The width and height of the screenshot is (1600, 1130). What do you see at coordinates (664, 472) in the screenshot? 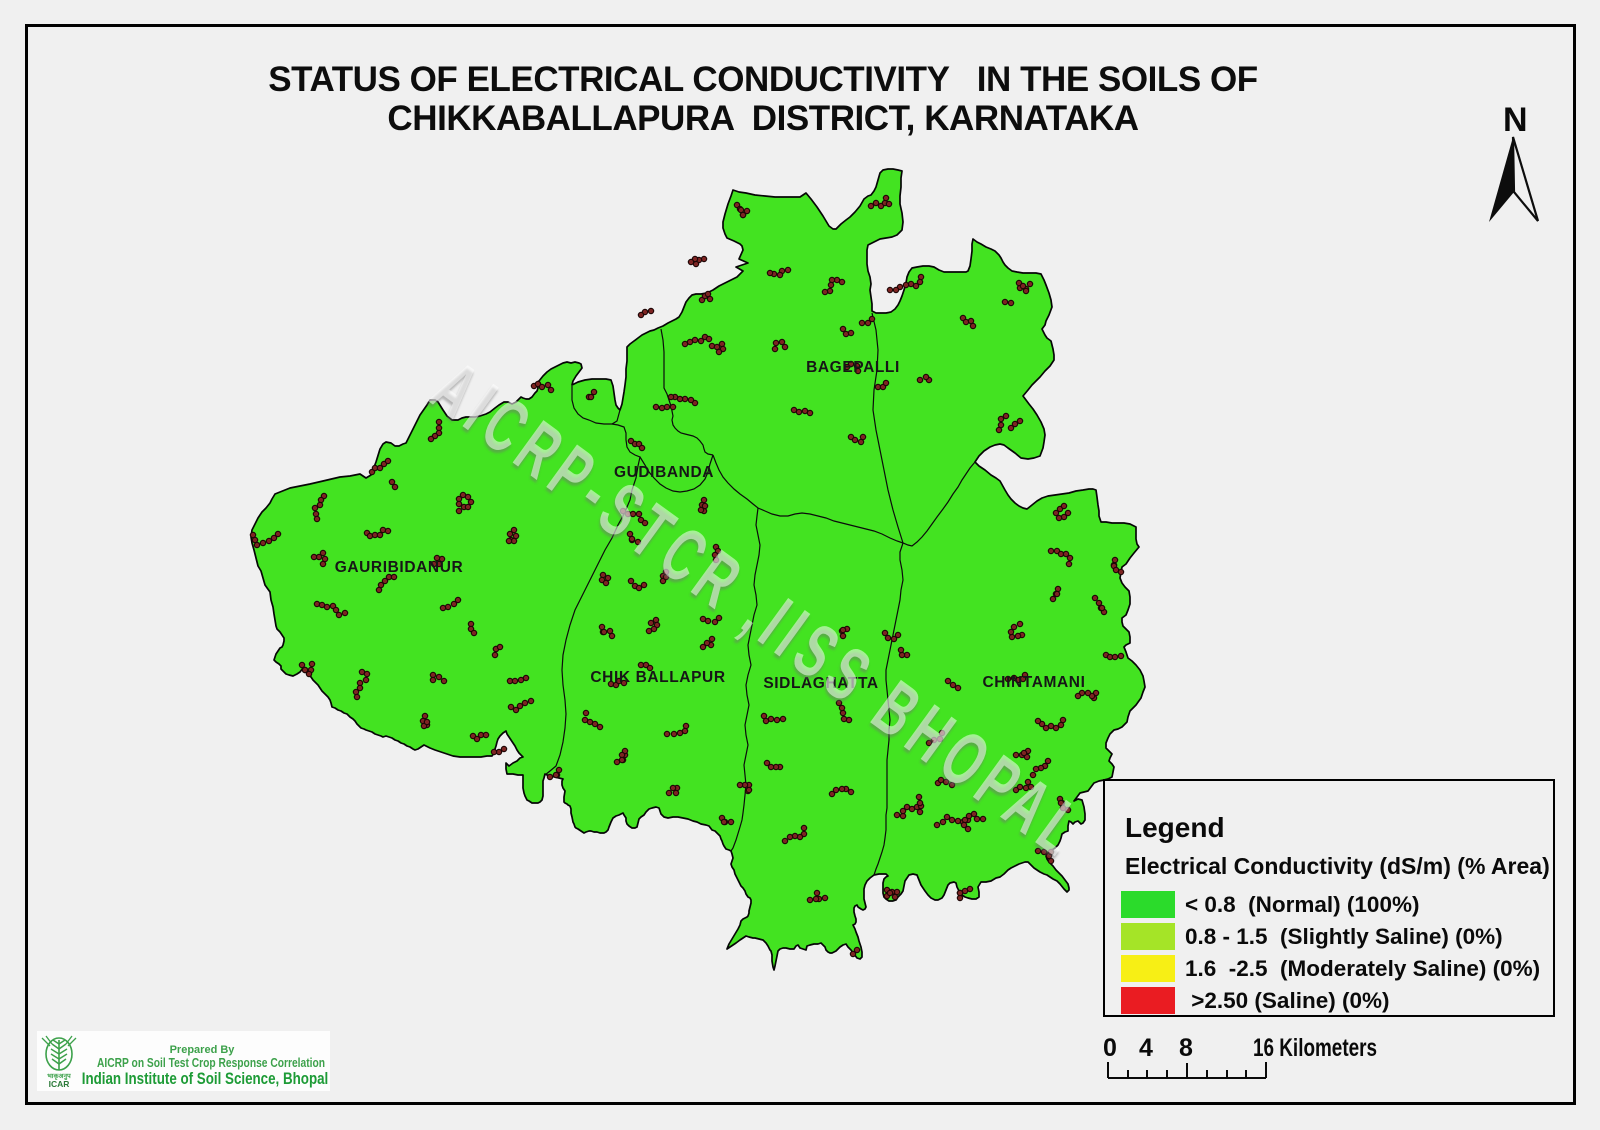
I see `svg-text: GUDIBANDA` at bounding box center [664, 472].